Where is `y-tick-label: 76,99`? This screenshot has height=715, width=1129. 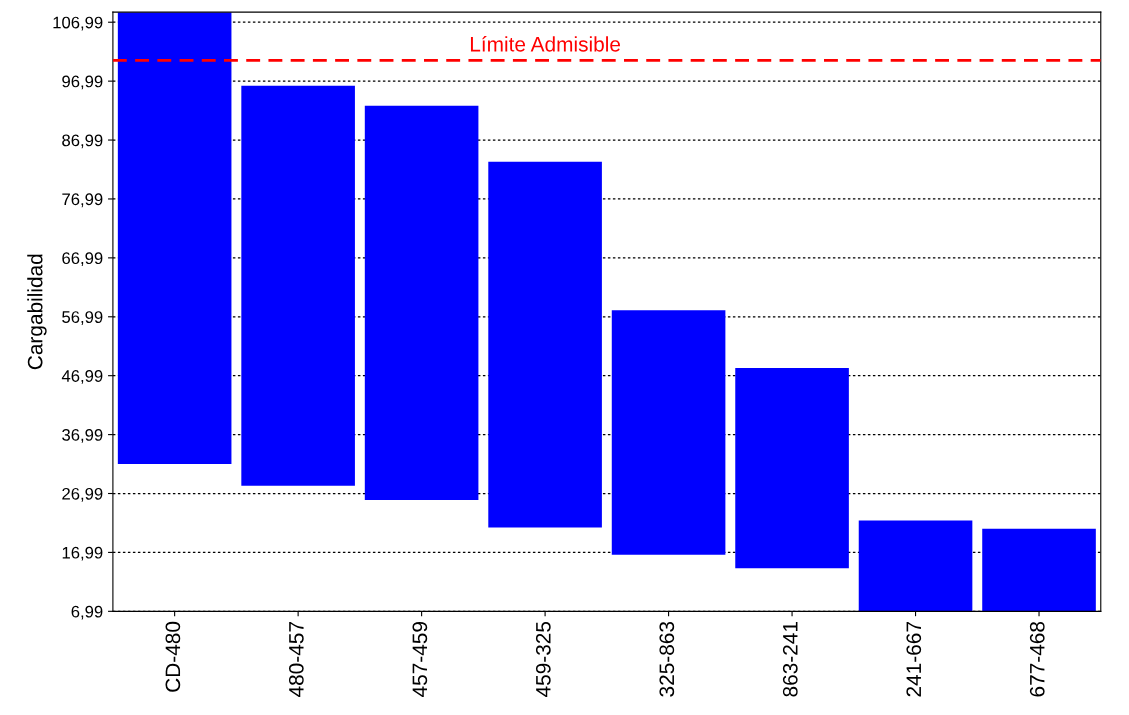 y-tick-label: 76,99 is located at coordinates (82, 200).